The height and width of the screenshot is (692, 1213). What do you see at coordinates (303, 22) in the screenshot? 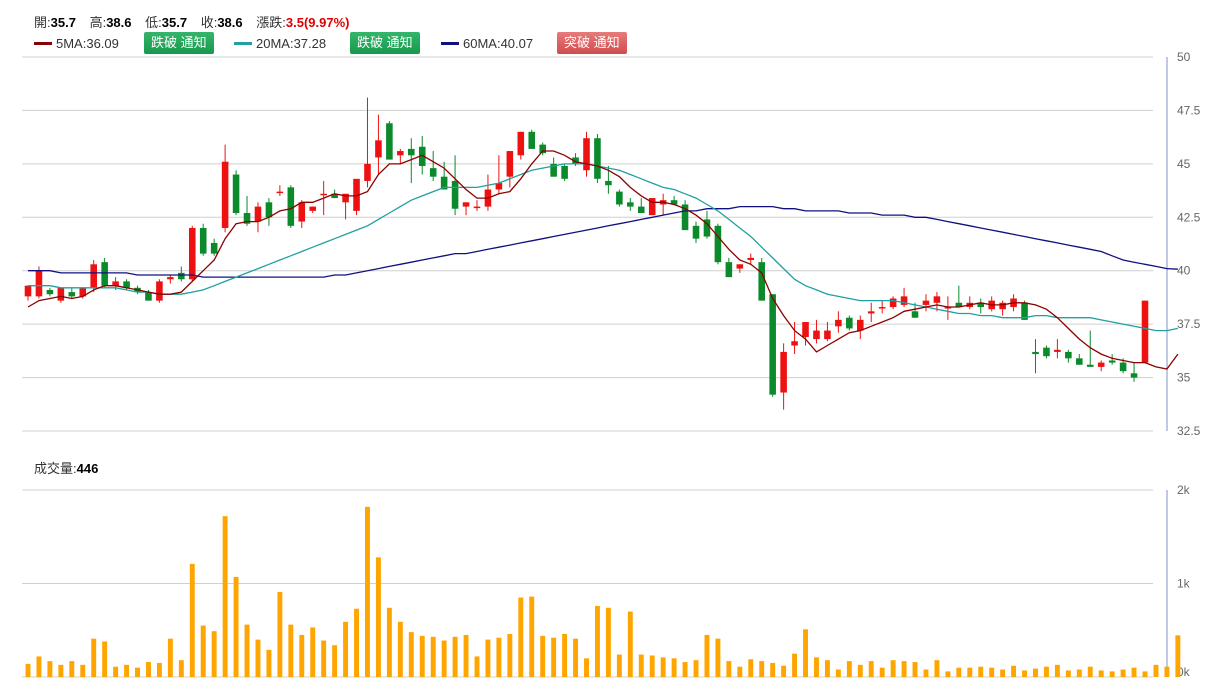
I see `change-readout: 漲跌:3.5(9.97%)` at bounding box center [303, 22].